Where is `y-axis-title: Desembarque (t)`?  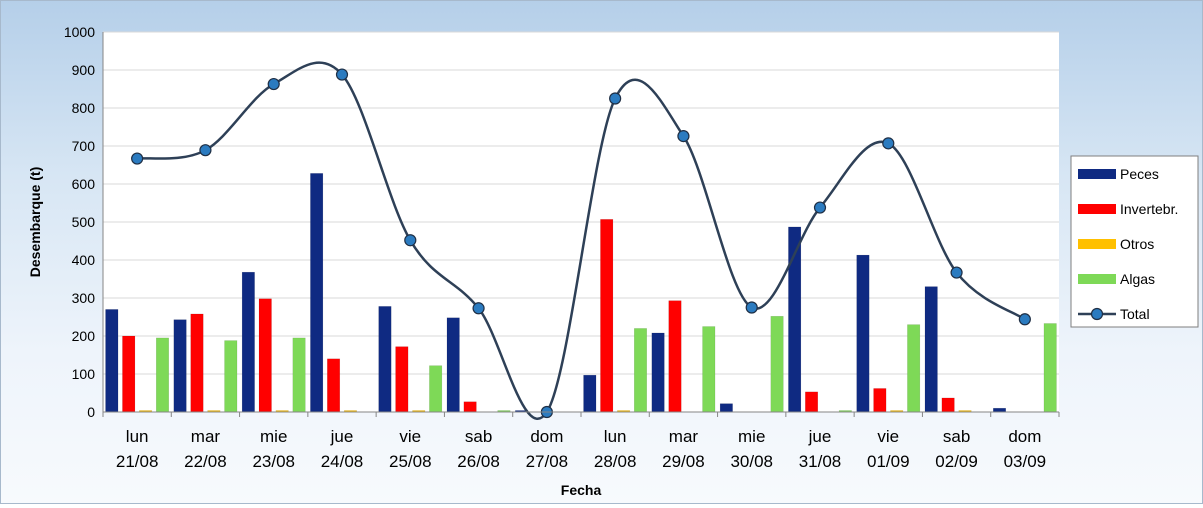 y-axis-title: Desembarque (t) is located at coordinates (35, 222).